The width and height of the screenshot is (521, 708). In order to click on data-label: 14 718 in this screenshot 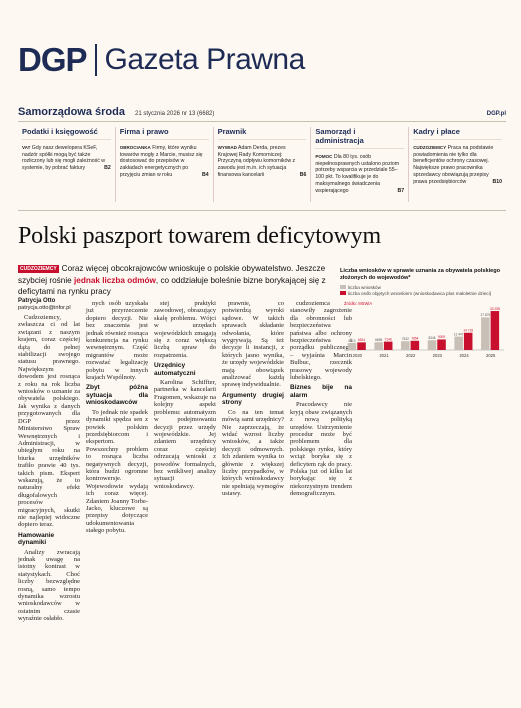, I will do `click(468, 331)`.